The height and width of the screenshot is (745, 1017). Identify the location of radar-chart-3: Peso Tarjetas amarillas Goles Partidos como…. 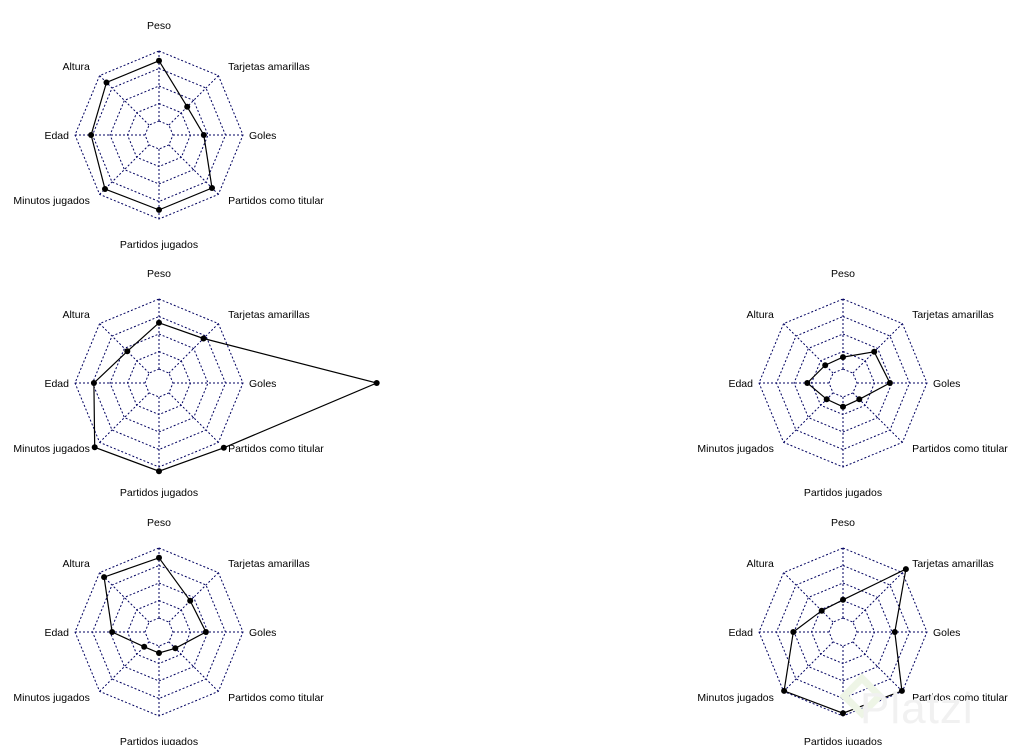
(168, 631).